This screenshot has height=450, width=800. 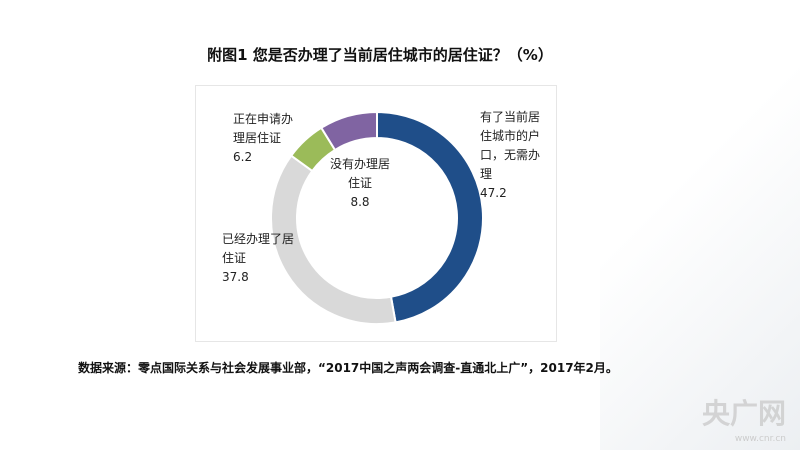 I want to click on label-value: 37.8, so click(x=235, y=277).